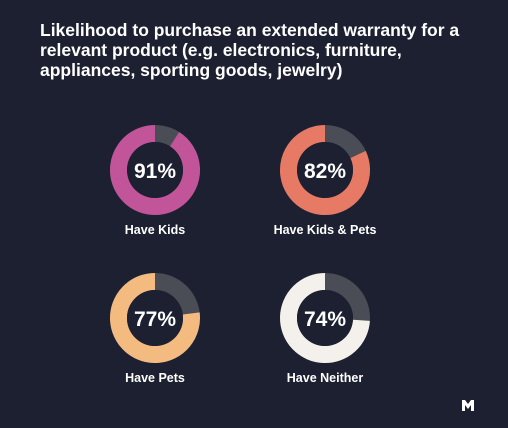 The width and height of the screenshot is (508, 428). Describe the element at coordinates (468, 405) in the screenshot. I see `brand-logo-icon` at that location.